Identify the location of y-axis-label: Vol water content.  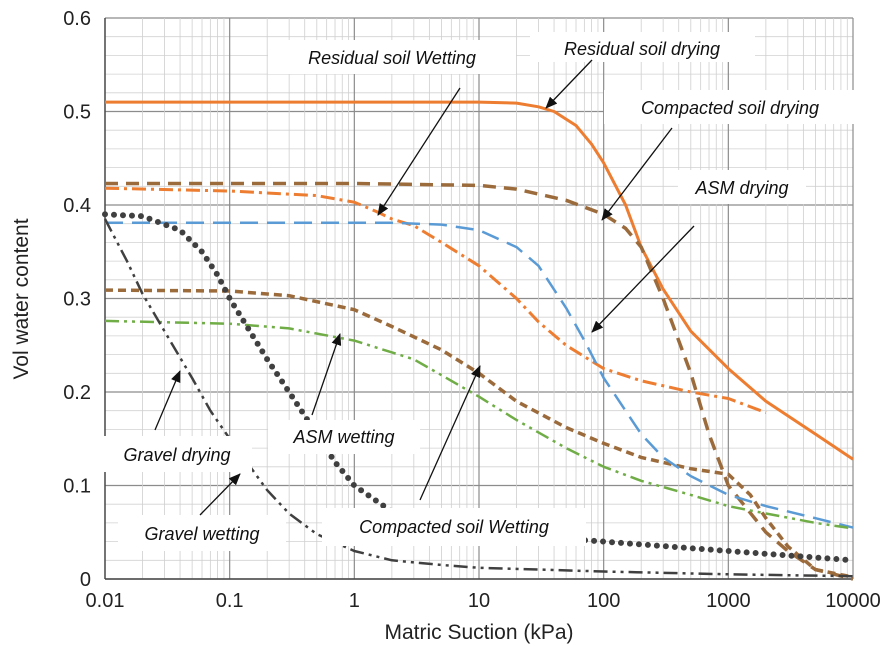
(21, 298).